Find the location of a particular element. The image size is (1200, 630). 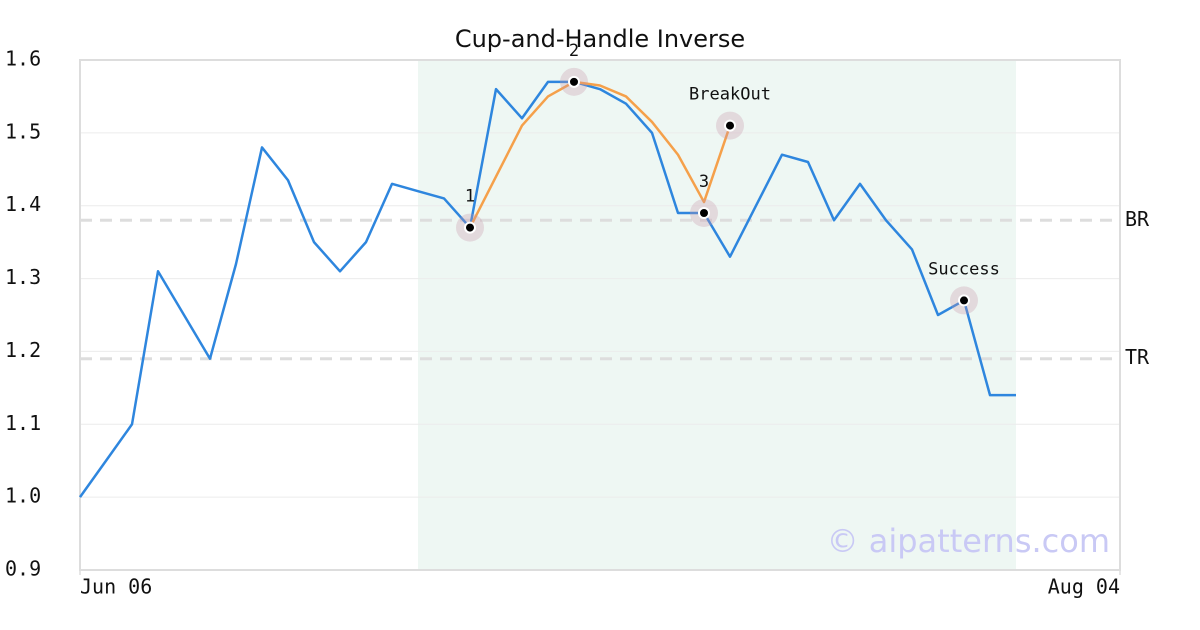

series-line is located at coordinates (600, 154).